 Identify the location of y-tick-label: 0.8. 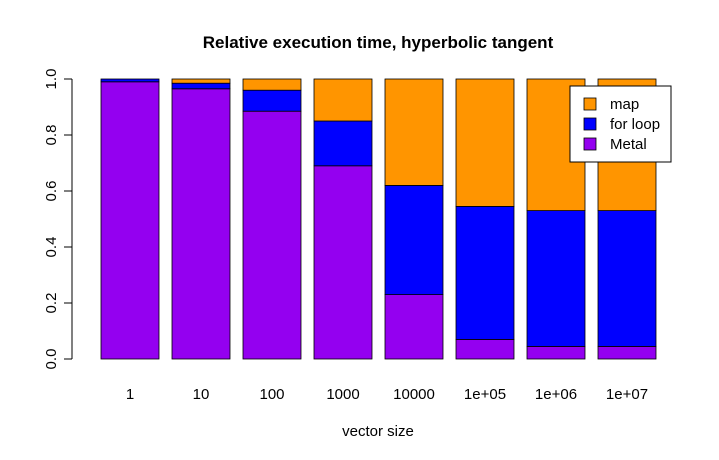
(51, 135).